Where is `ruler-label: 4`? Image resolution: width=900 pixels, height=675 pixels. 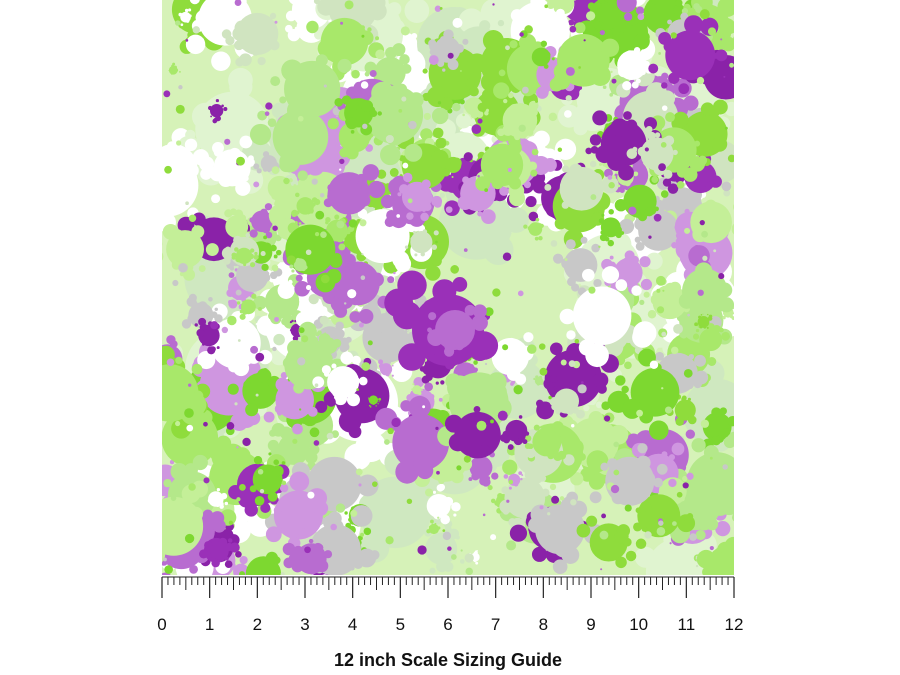
ruler-label: 4 is located at coordinates (352, 624).